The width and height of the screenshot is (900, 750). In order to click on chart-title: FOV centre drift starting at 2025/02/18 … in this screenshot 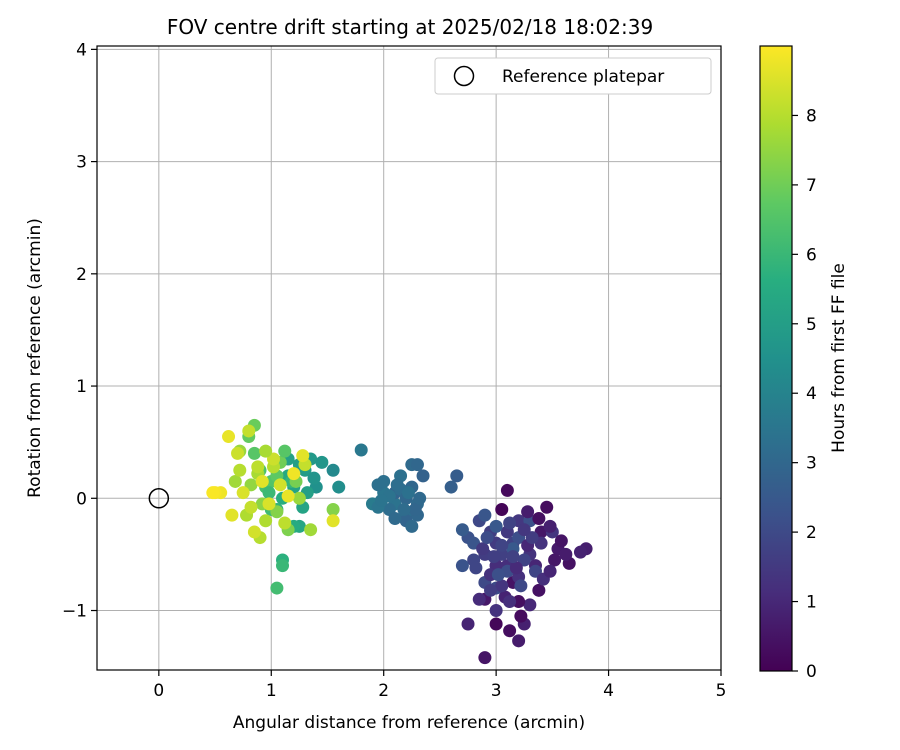, I will do `click(410, 27)`.